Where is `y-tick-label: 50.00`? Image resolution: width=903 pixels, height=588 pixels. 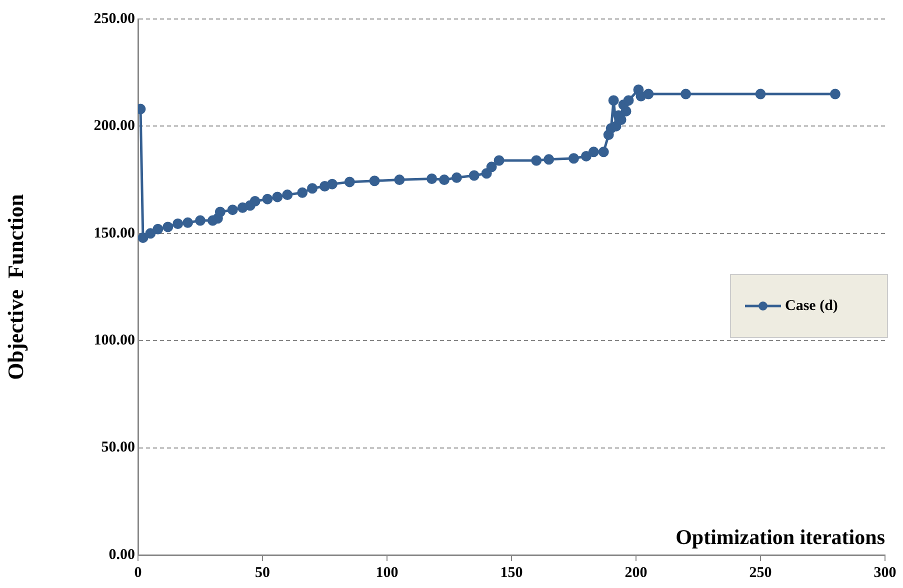
y-tick-label: 50.00 is located at coordinates (118, 448).